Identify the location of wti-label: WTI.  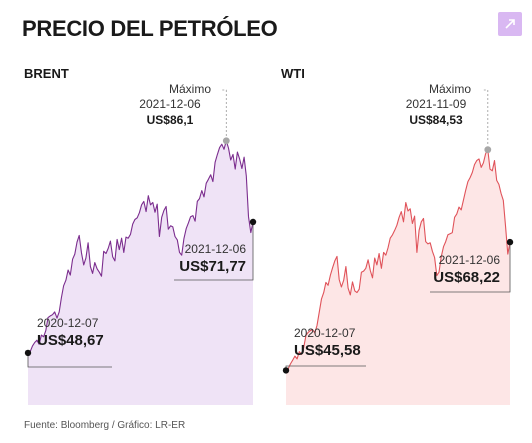
(293, 73).